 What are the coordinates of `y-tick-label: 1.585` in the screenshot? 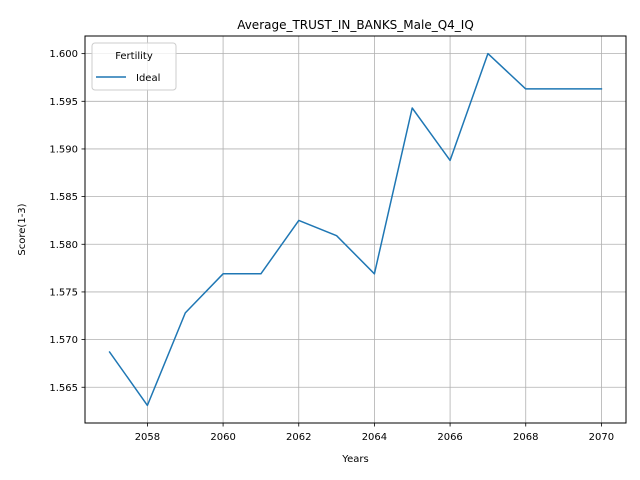 It's located at (63, 197).